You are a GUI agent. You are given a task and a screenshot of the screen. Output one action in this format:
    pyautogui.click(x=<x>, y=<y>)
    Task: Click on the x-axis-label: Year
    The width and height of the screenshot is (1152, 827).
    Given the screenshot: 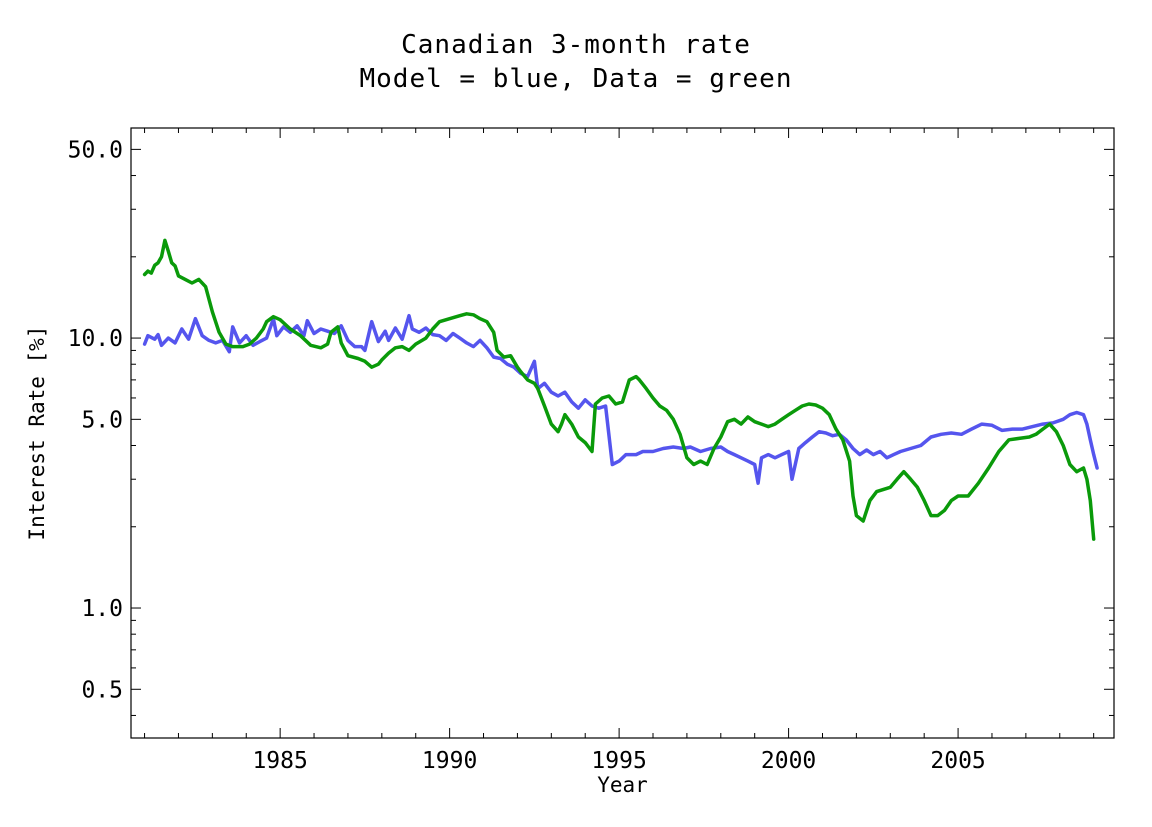 What is the action you would take?
    pyautogui.click(x=622, y=785)
    